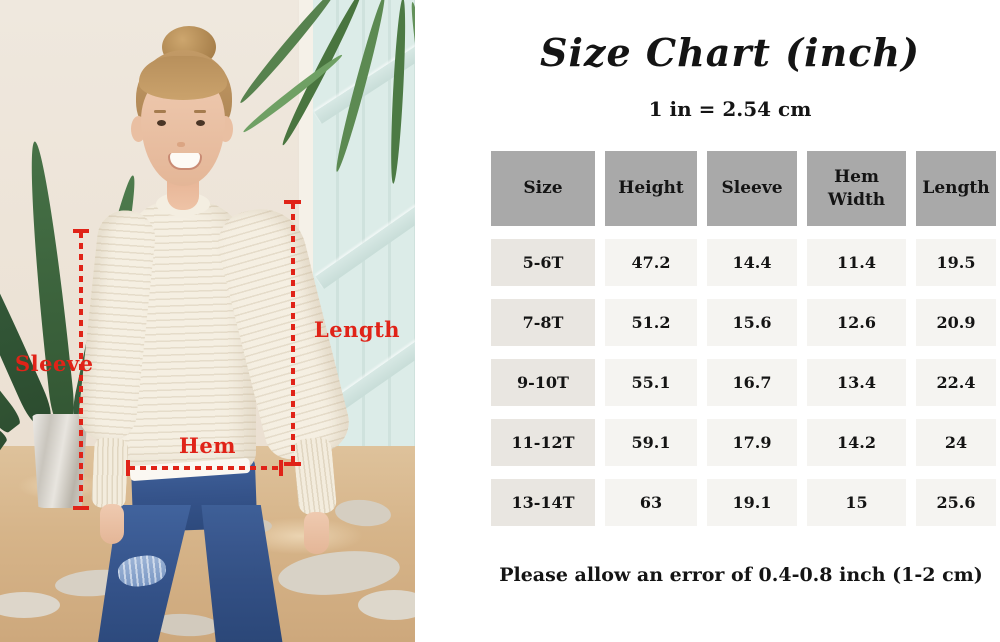 The image size is (1000, 642). Describe the element at coordinates (181, 144) in the screenshot. I see `girl-nose` at that location.